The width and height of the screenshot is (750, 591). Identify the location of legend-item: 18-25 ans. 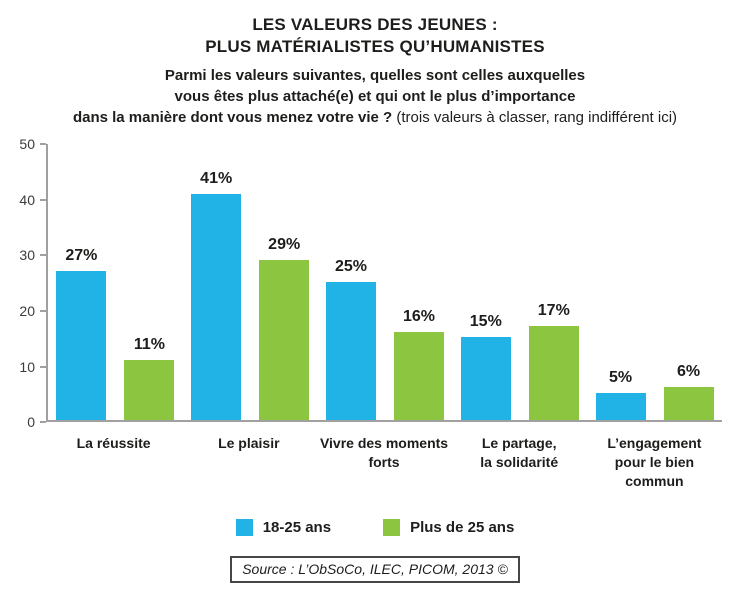
(283, 527).